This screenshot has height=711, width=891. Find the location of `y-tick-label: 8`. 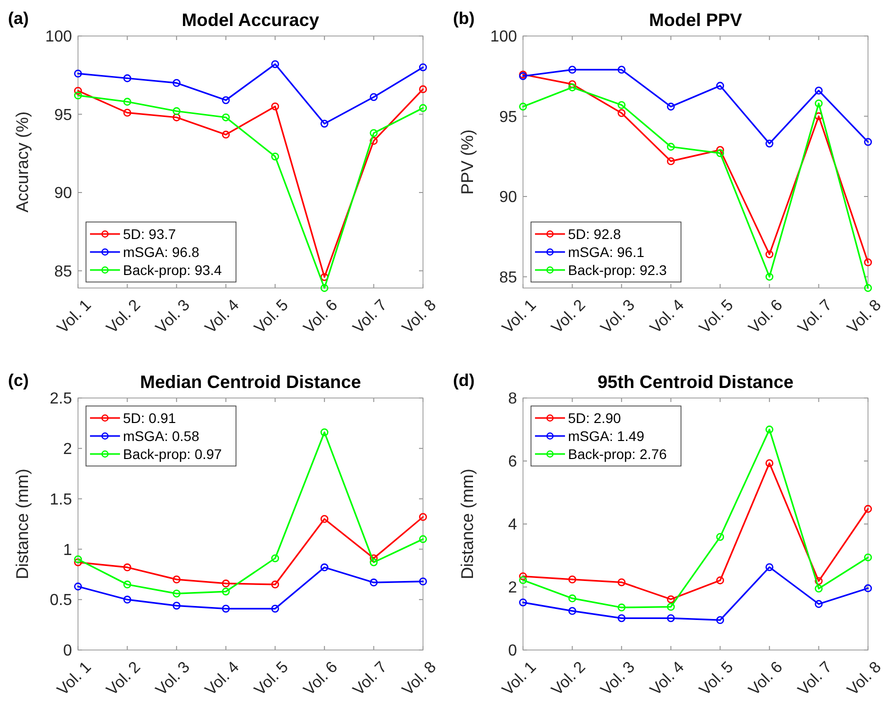

y-tick-label: 8 is located at coordinates (513, 399).